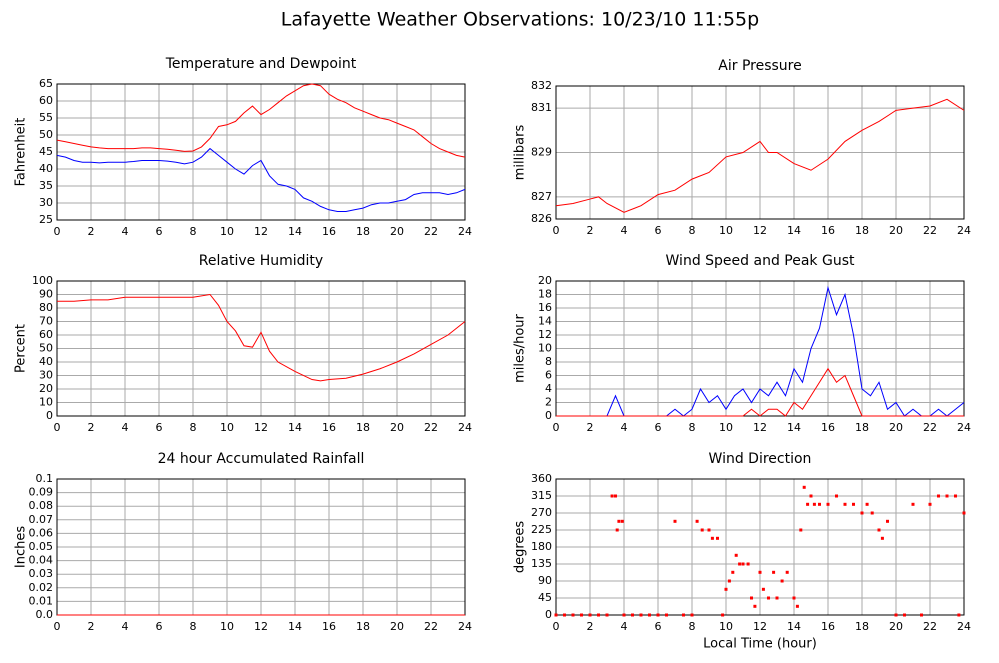  Describe the element at coordinates (545, 348) in the screenshot. I see `y-tick-label: 10` at that location.